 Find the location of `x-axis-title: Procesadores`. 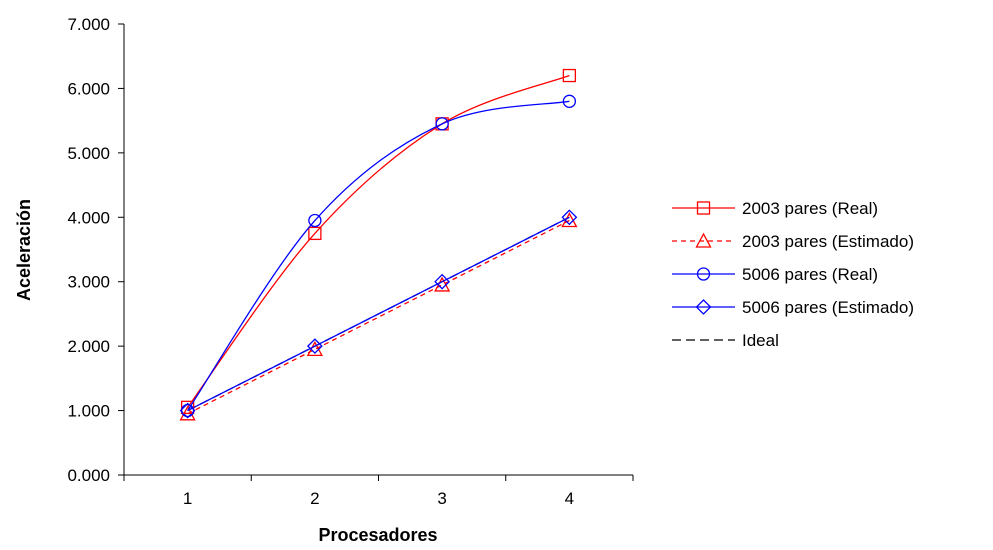

x-axis-title: Procesadores is located at coordinates (377, 535).